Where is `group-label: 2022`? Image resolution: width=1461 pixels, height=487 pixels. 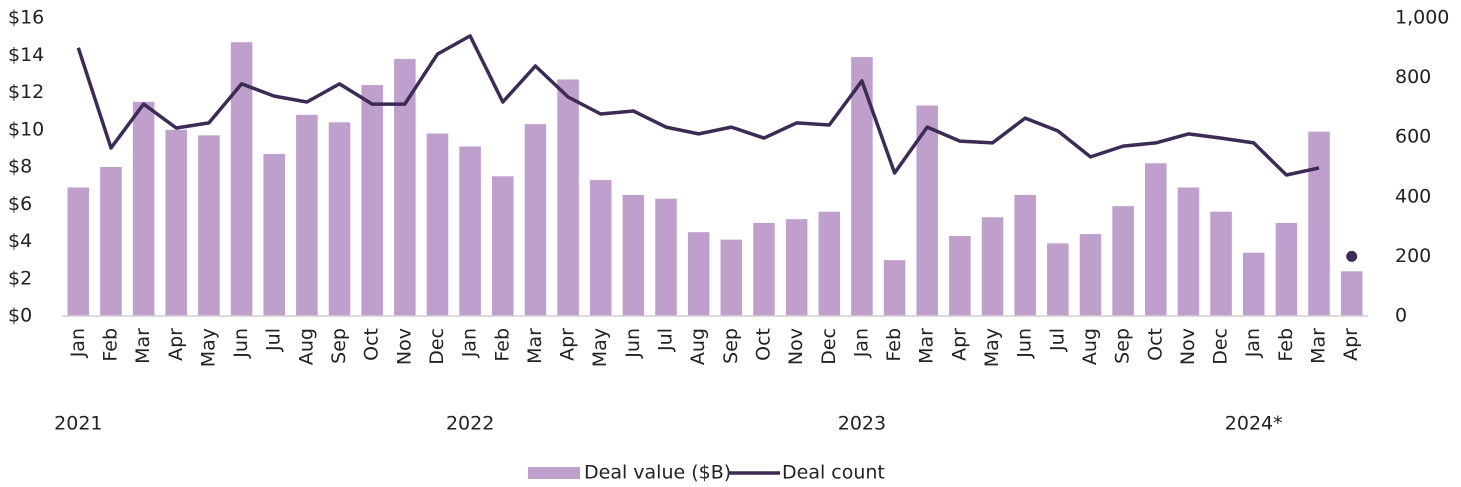
group-label: 2022 is located at coordinates (470, 424).